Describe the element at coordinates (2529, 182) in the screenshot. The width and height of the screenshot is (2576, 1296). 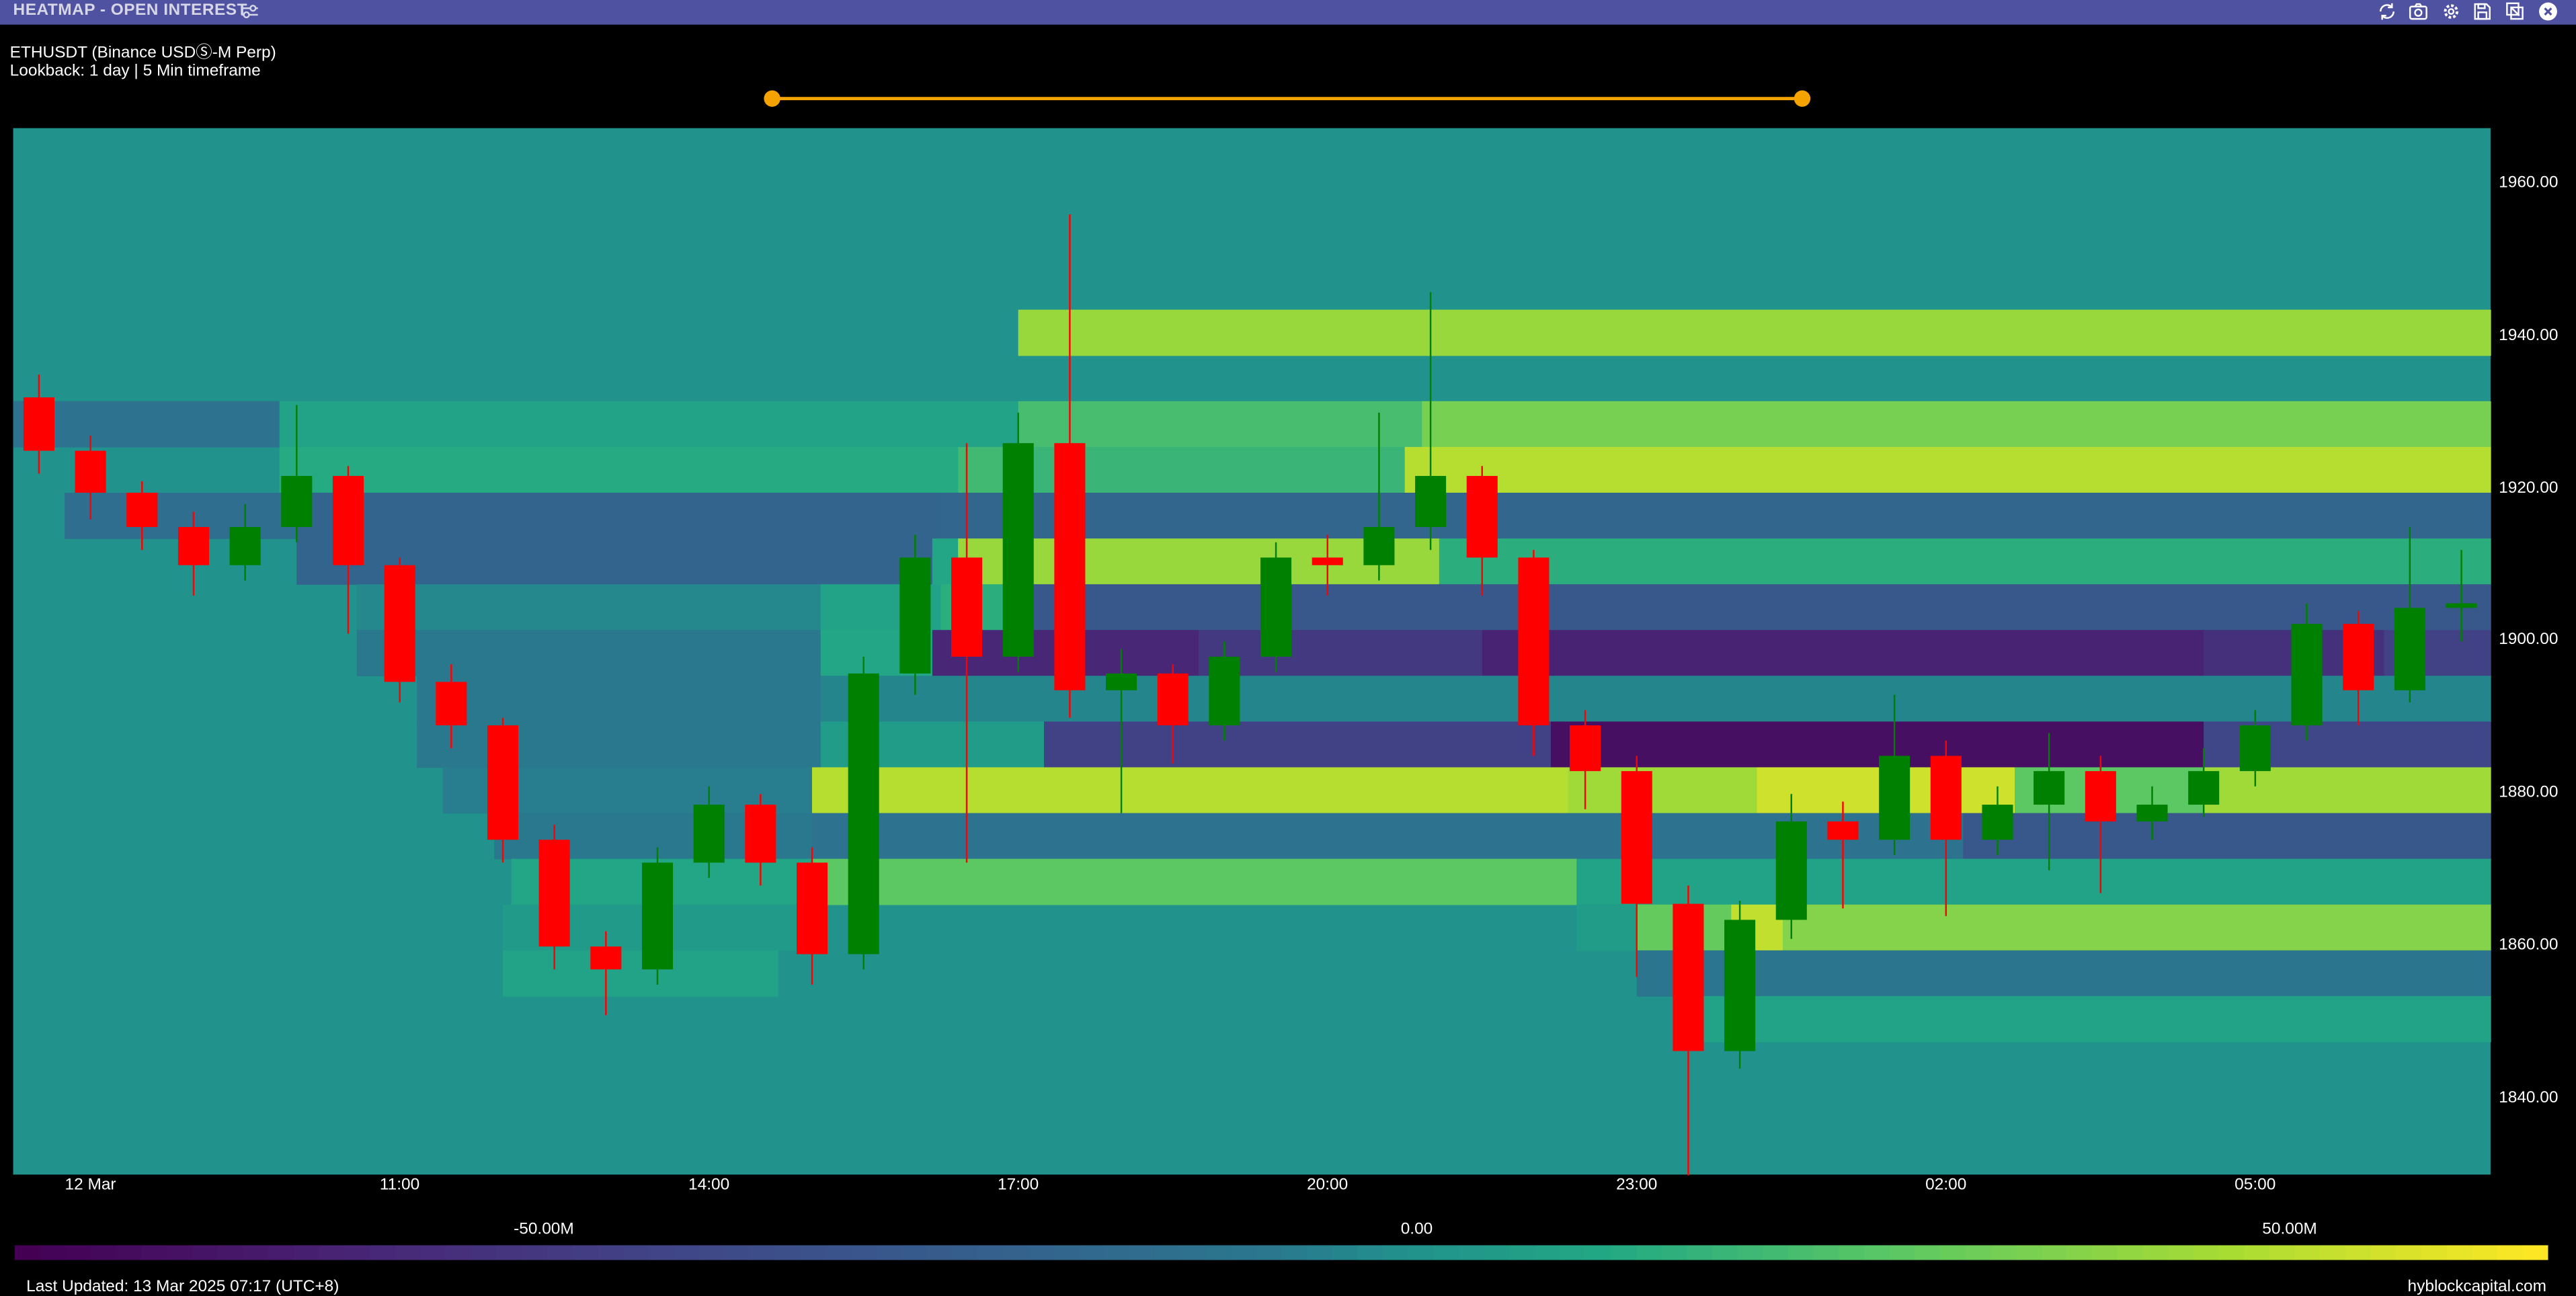
I see `y-tick-label: 1960.00` at that location.